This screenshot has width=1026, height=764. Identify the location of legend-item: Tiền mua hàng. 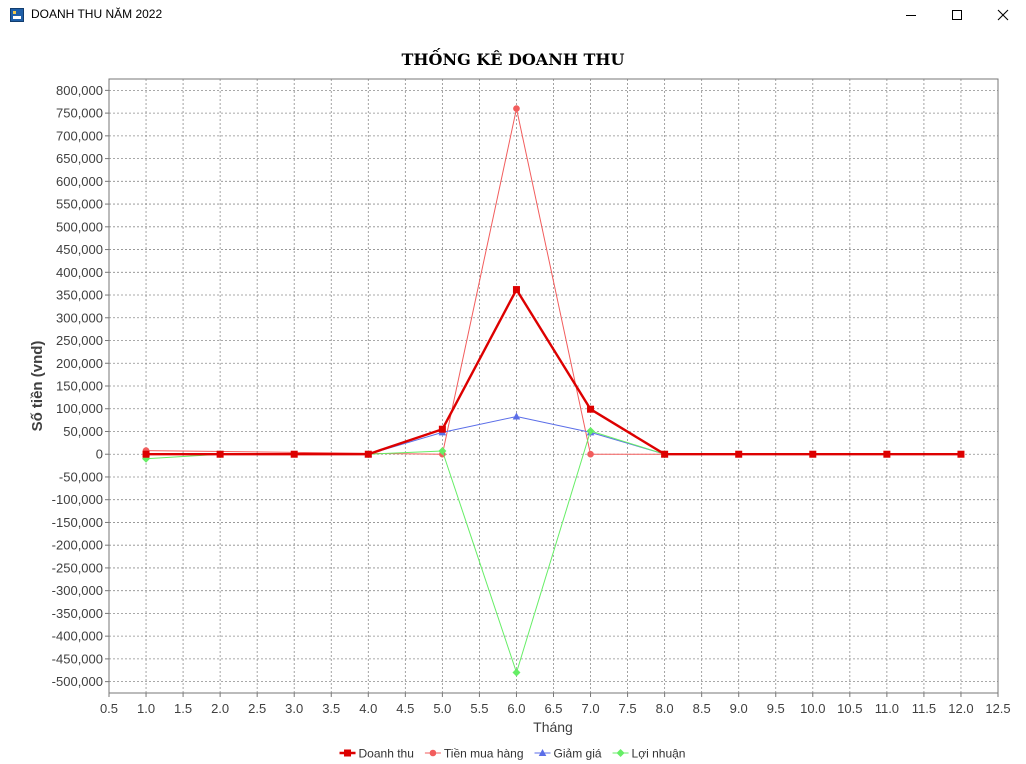
(474, 754).